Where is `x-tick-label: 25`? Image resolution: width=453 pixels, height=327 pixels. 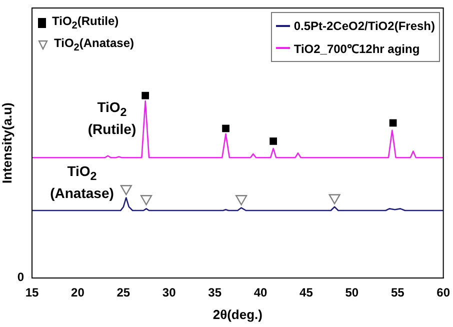 x-tick-label: 25 is located at coordinates (123, 293).